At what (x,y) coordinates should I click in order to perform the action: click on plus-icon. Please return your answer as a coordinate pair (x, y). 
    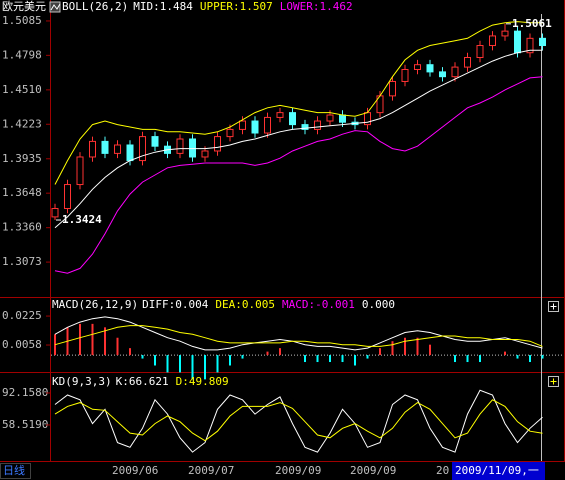
    Looking at the image, I should click on (553, 381).